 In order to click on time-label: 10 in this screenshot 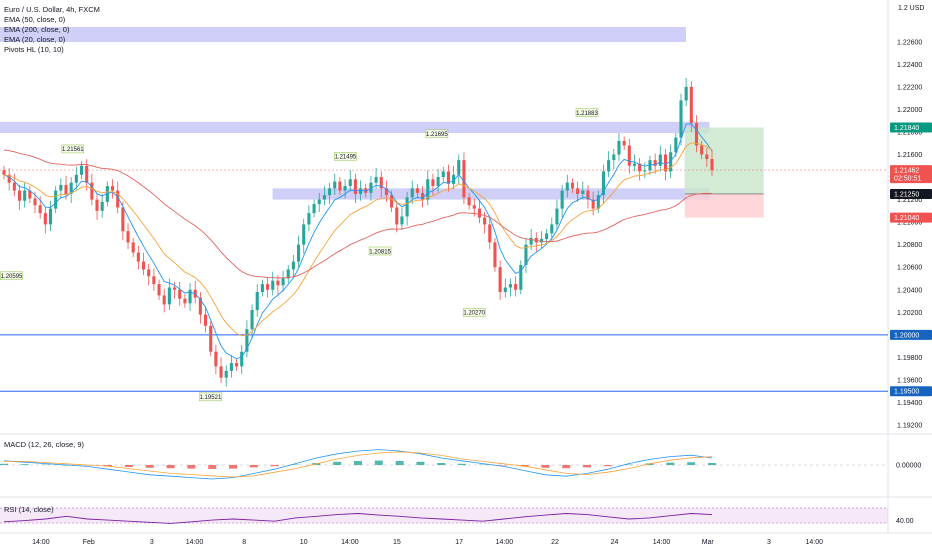, I will do `click(304, 542)`.